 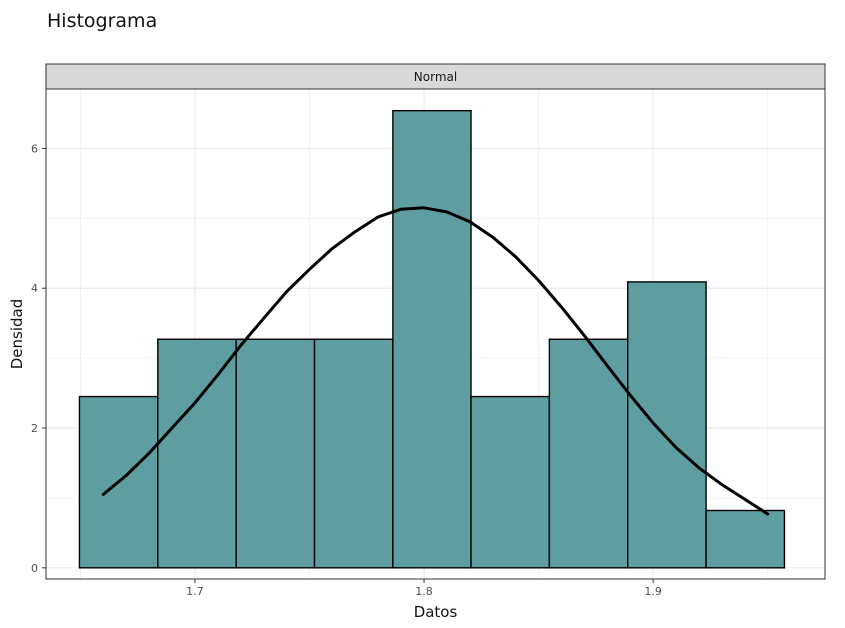 What do you see at coordinates (34, 428) in the screenshot?
I see `y-tick-label: 2` at bounding box center [34, 428].